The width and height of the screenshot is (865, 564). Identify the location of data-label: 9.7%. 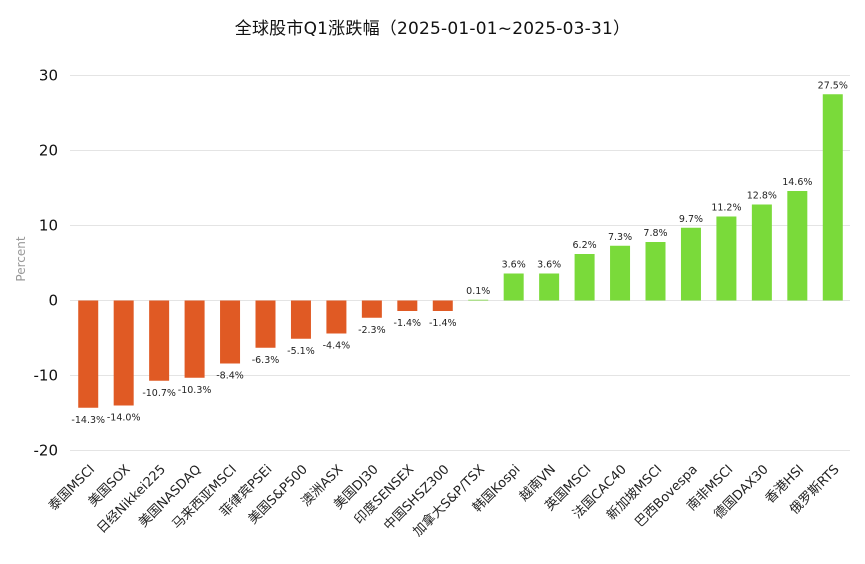
(691, 219).